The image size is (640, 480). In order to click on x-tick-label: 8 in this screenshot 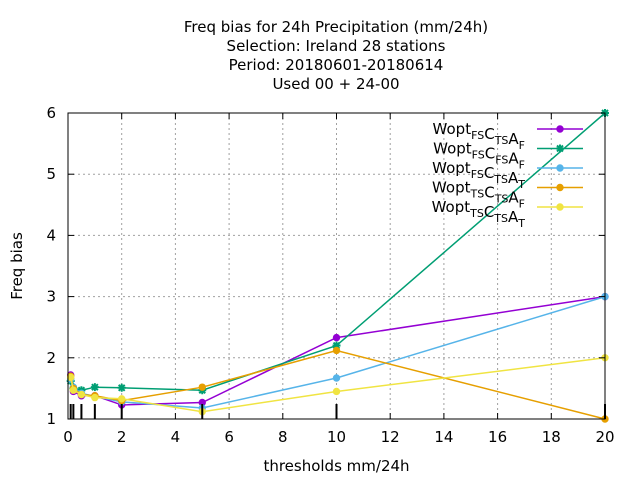, I will do `click(283, 437)`.